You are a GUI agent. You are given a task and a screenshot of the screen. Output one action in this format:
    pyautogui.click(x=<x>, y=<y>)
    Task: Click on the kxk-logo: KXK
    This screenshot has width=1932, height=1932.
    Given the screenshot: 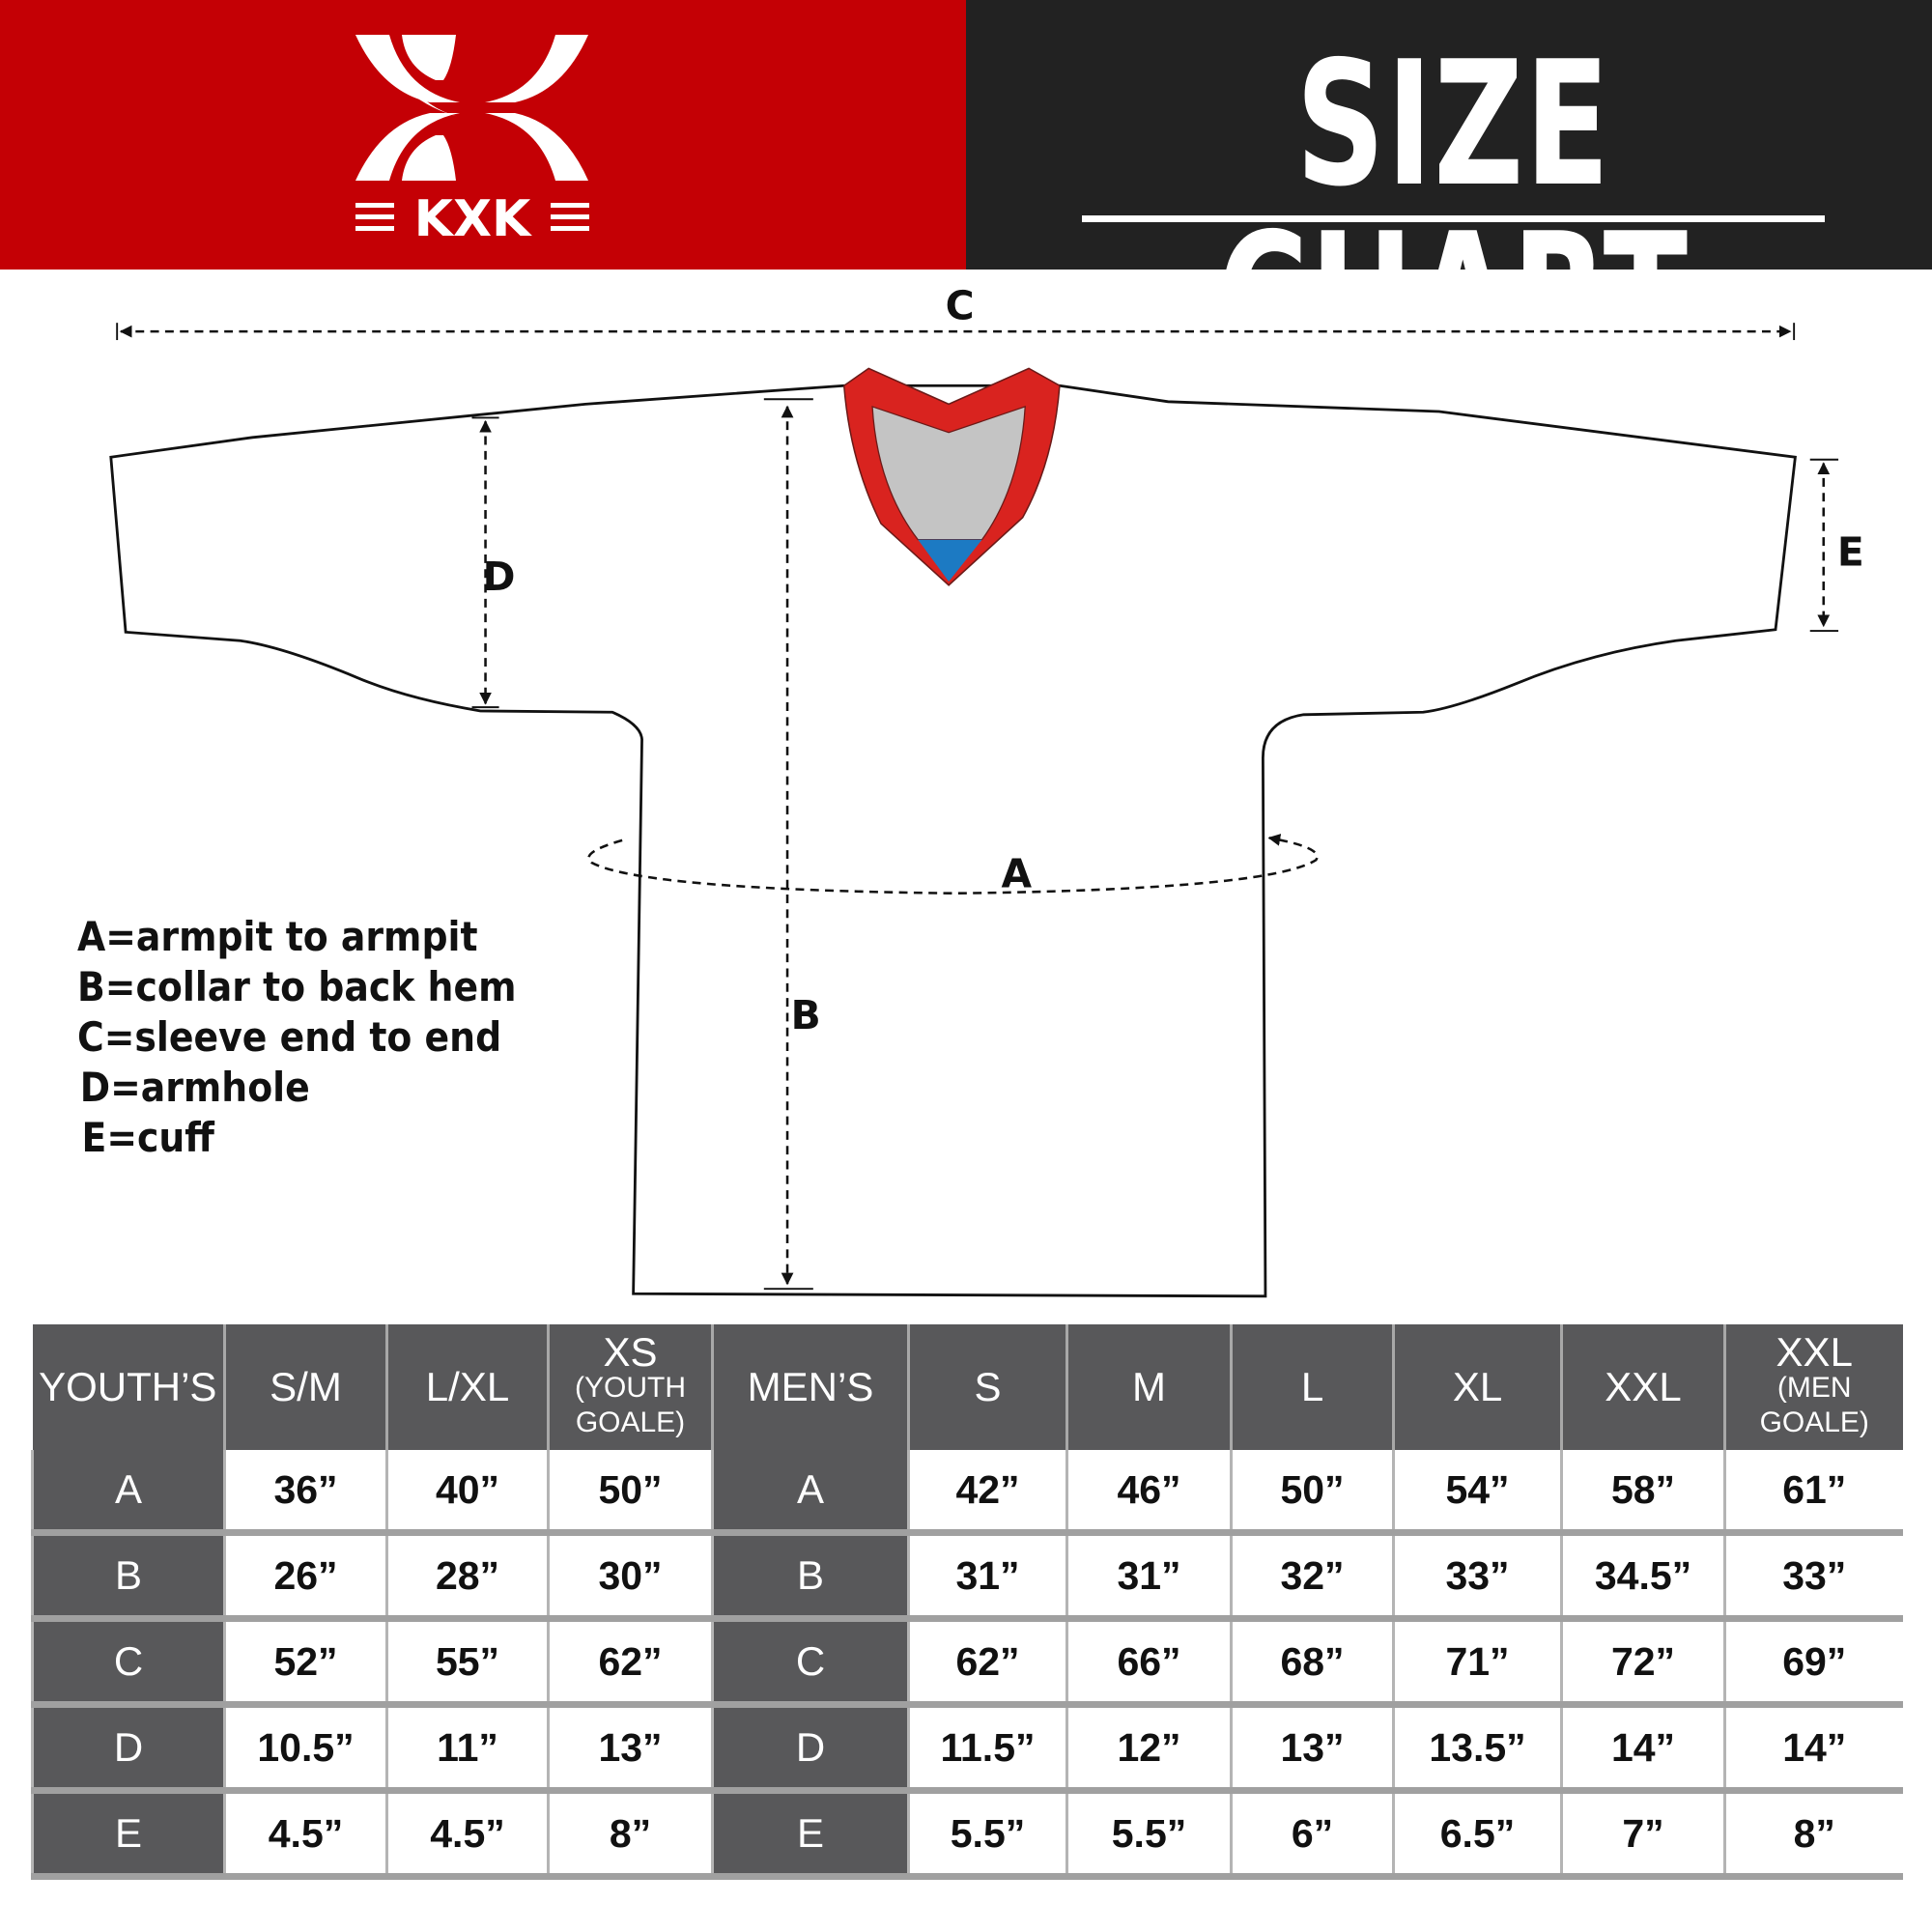 What is the action you would take?
    pyautogui.click(x=472, y=141)
    